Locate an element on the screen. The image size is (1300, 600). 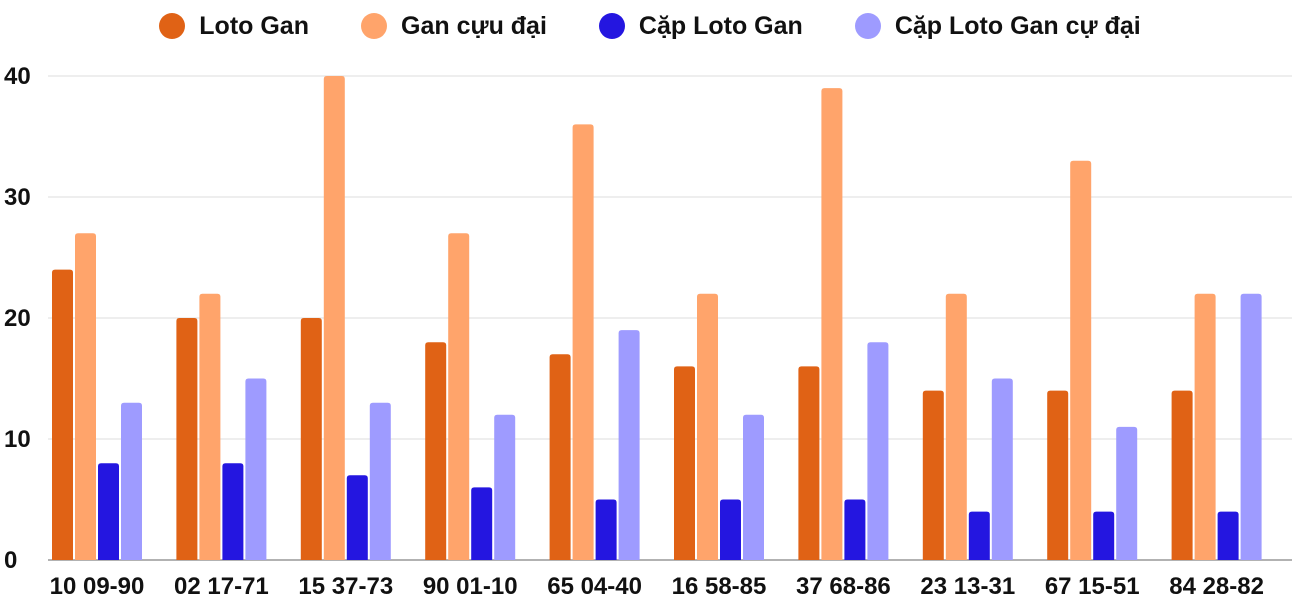
y-axis-ticks: 0 10 20 30 40 is located at coordinates (17, 318).